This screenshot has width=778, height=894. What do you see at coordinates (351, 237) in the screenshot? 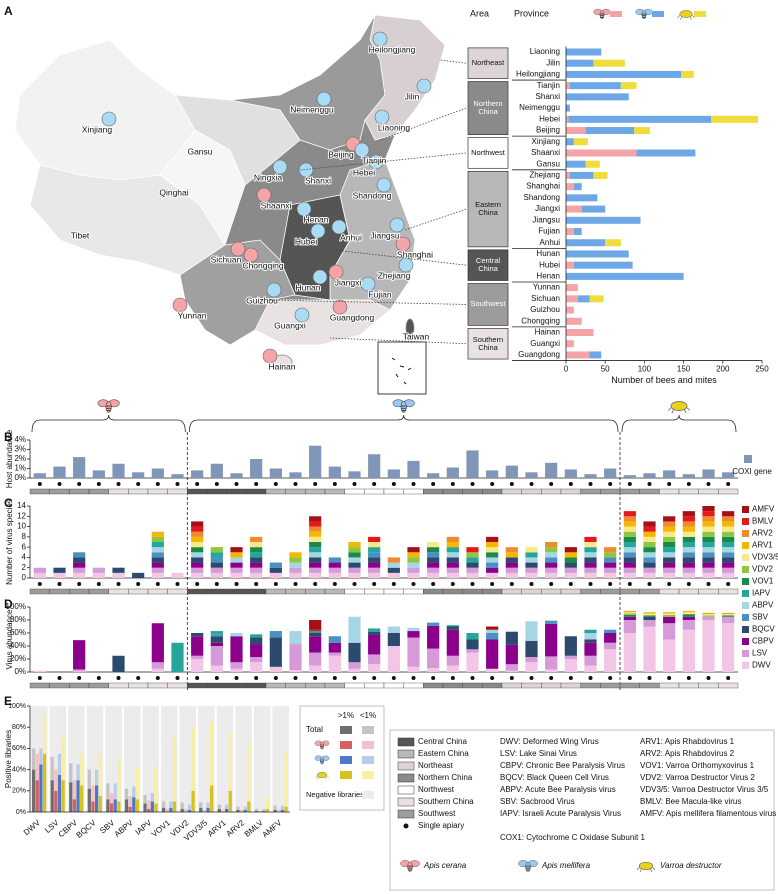
I see `map-label: Anhui` at bounding box center [351, 237].